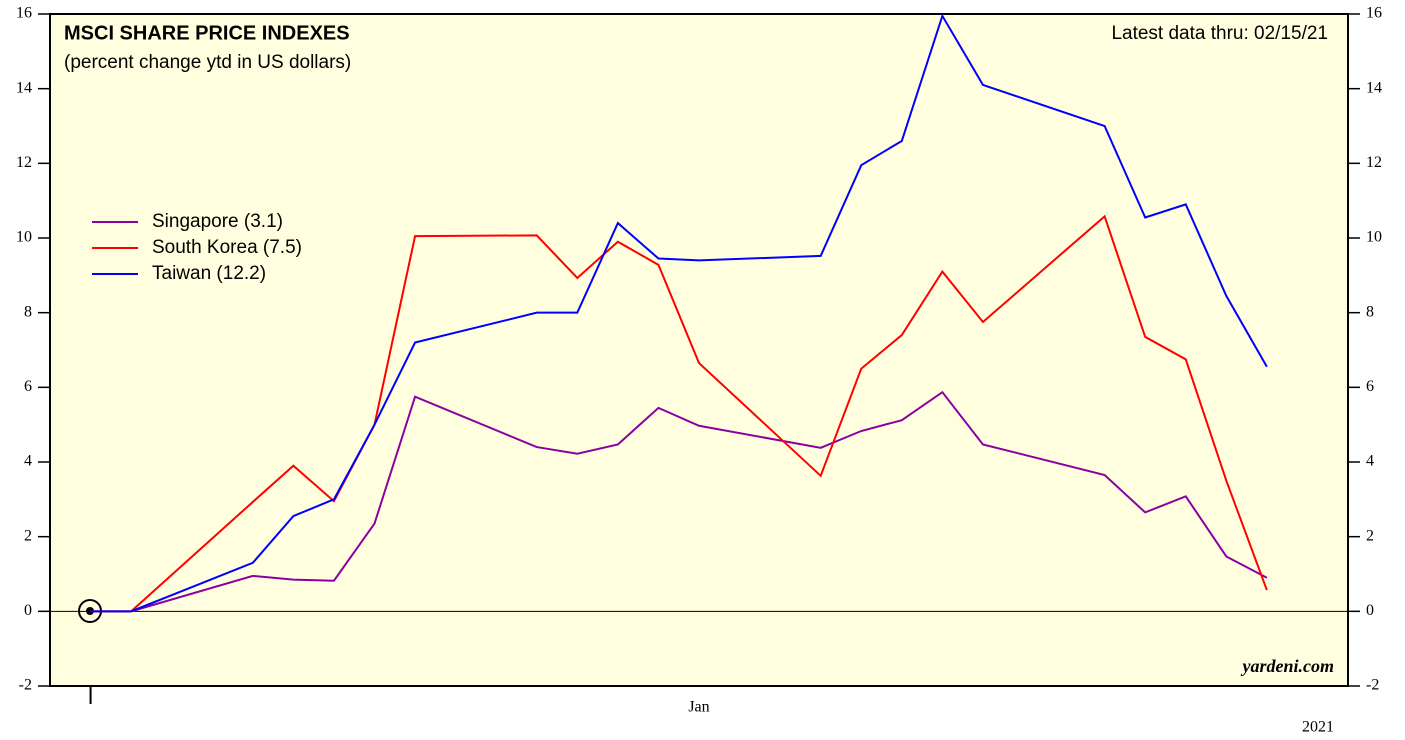  What do you see at coordinates (1374, 162) in the screenshot?
I see `y2-tick-label: 12` at bounding box center [1374, 162].